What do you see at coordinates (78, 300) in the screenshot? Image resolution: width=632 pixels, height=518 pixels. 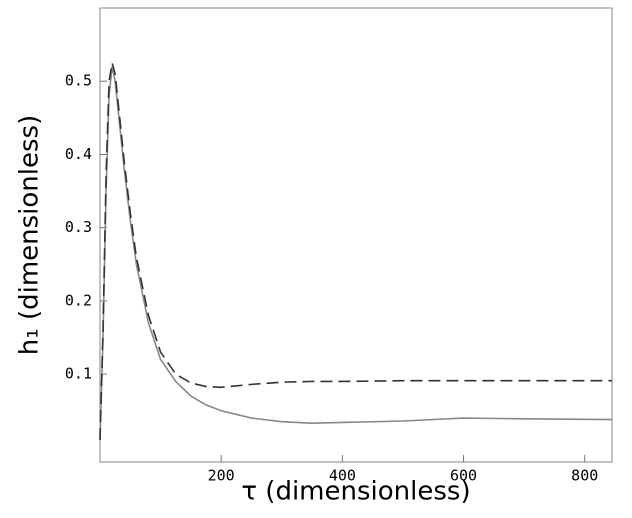 I see `y-tick-label: 0.2` at bounding box center [78, 300].